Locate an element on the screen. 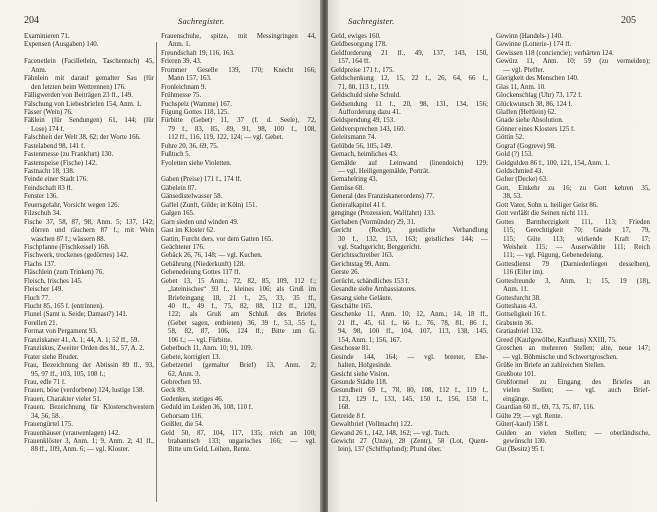  index-entry-continuation: Bitte um Geld, Leihen, Rente. is located at coordinates (209, 450).